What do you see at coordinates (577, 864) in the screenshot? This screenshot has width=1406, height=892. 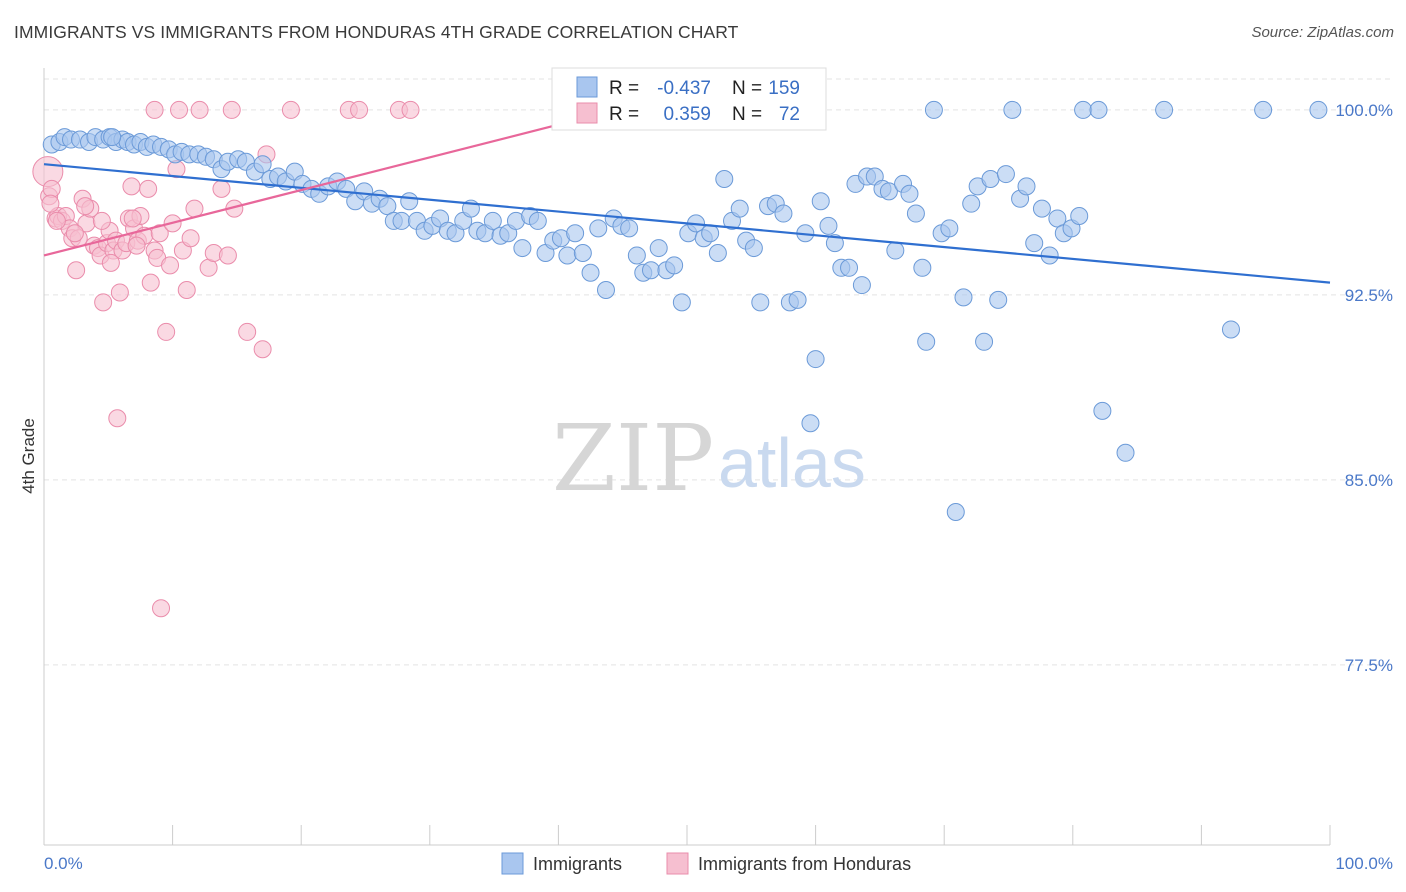 I see `legend-label-immigrants: Immigrants` at bounding box center [577, 864].